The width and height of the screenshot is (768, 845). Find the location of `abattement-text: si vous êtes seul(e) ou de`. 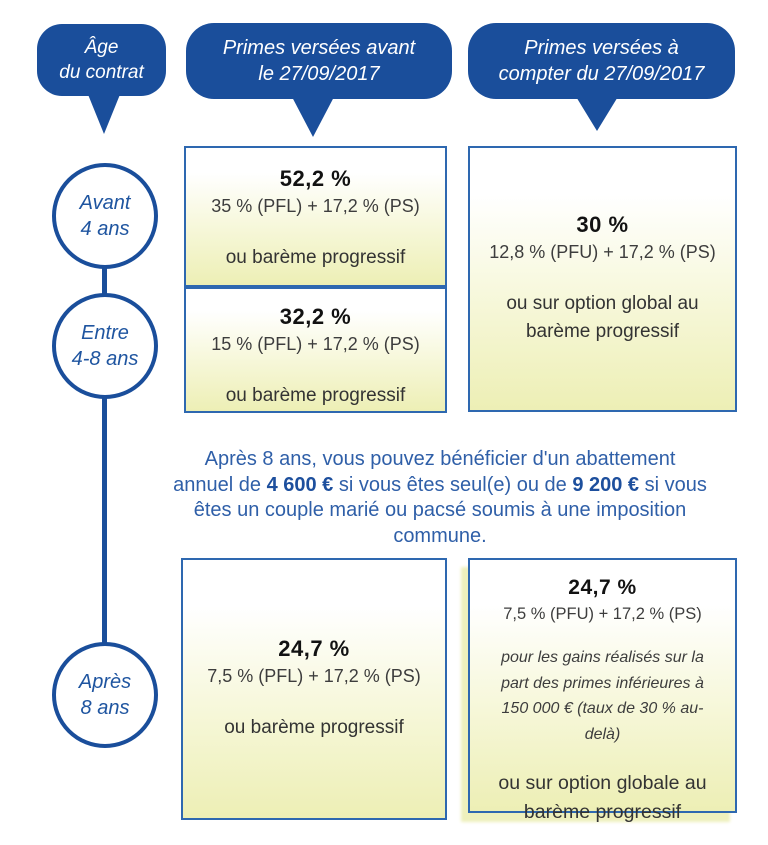

abattement-text: si vous êtes seul(e) ou de is located at coordinates (453, 484).